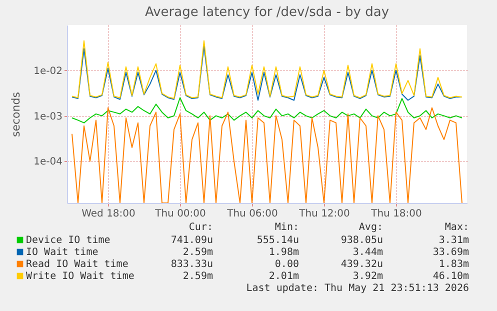 Image resolution: width=497 pixels, height=311 pixels. Describe the element at coordinates (252, 214) in the screenshot. I see `x-tick-label: Thu 06:00` at that location.